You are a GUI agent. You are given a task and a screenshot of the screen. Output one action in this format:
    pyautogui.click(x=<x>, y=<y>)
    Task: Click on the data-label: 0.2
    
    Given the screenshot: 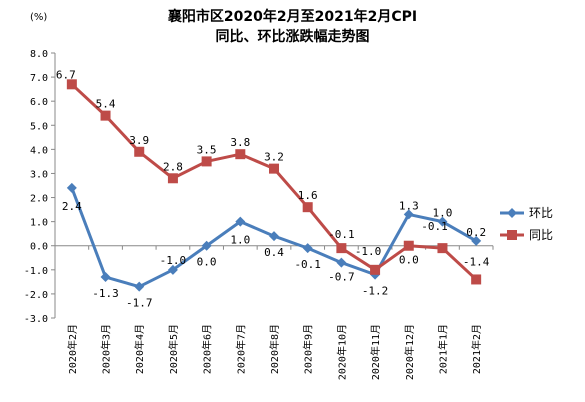 What is the action you would take?
    pyautogui.click(x=476, y=232)
    